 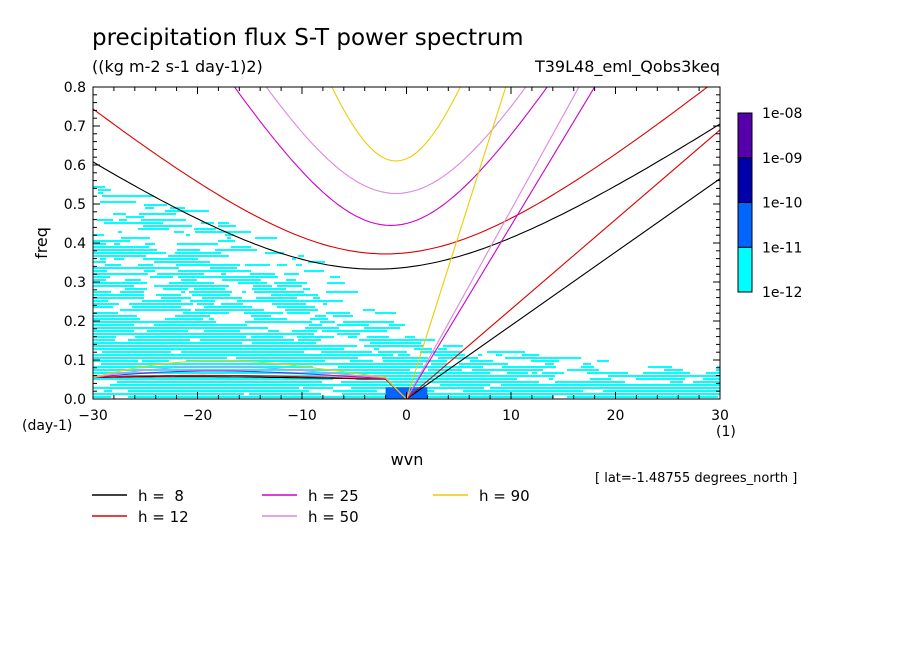 I want to click on colorbar-label: 1e-08, so click(x=782, y=114).